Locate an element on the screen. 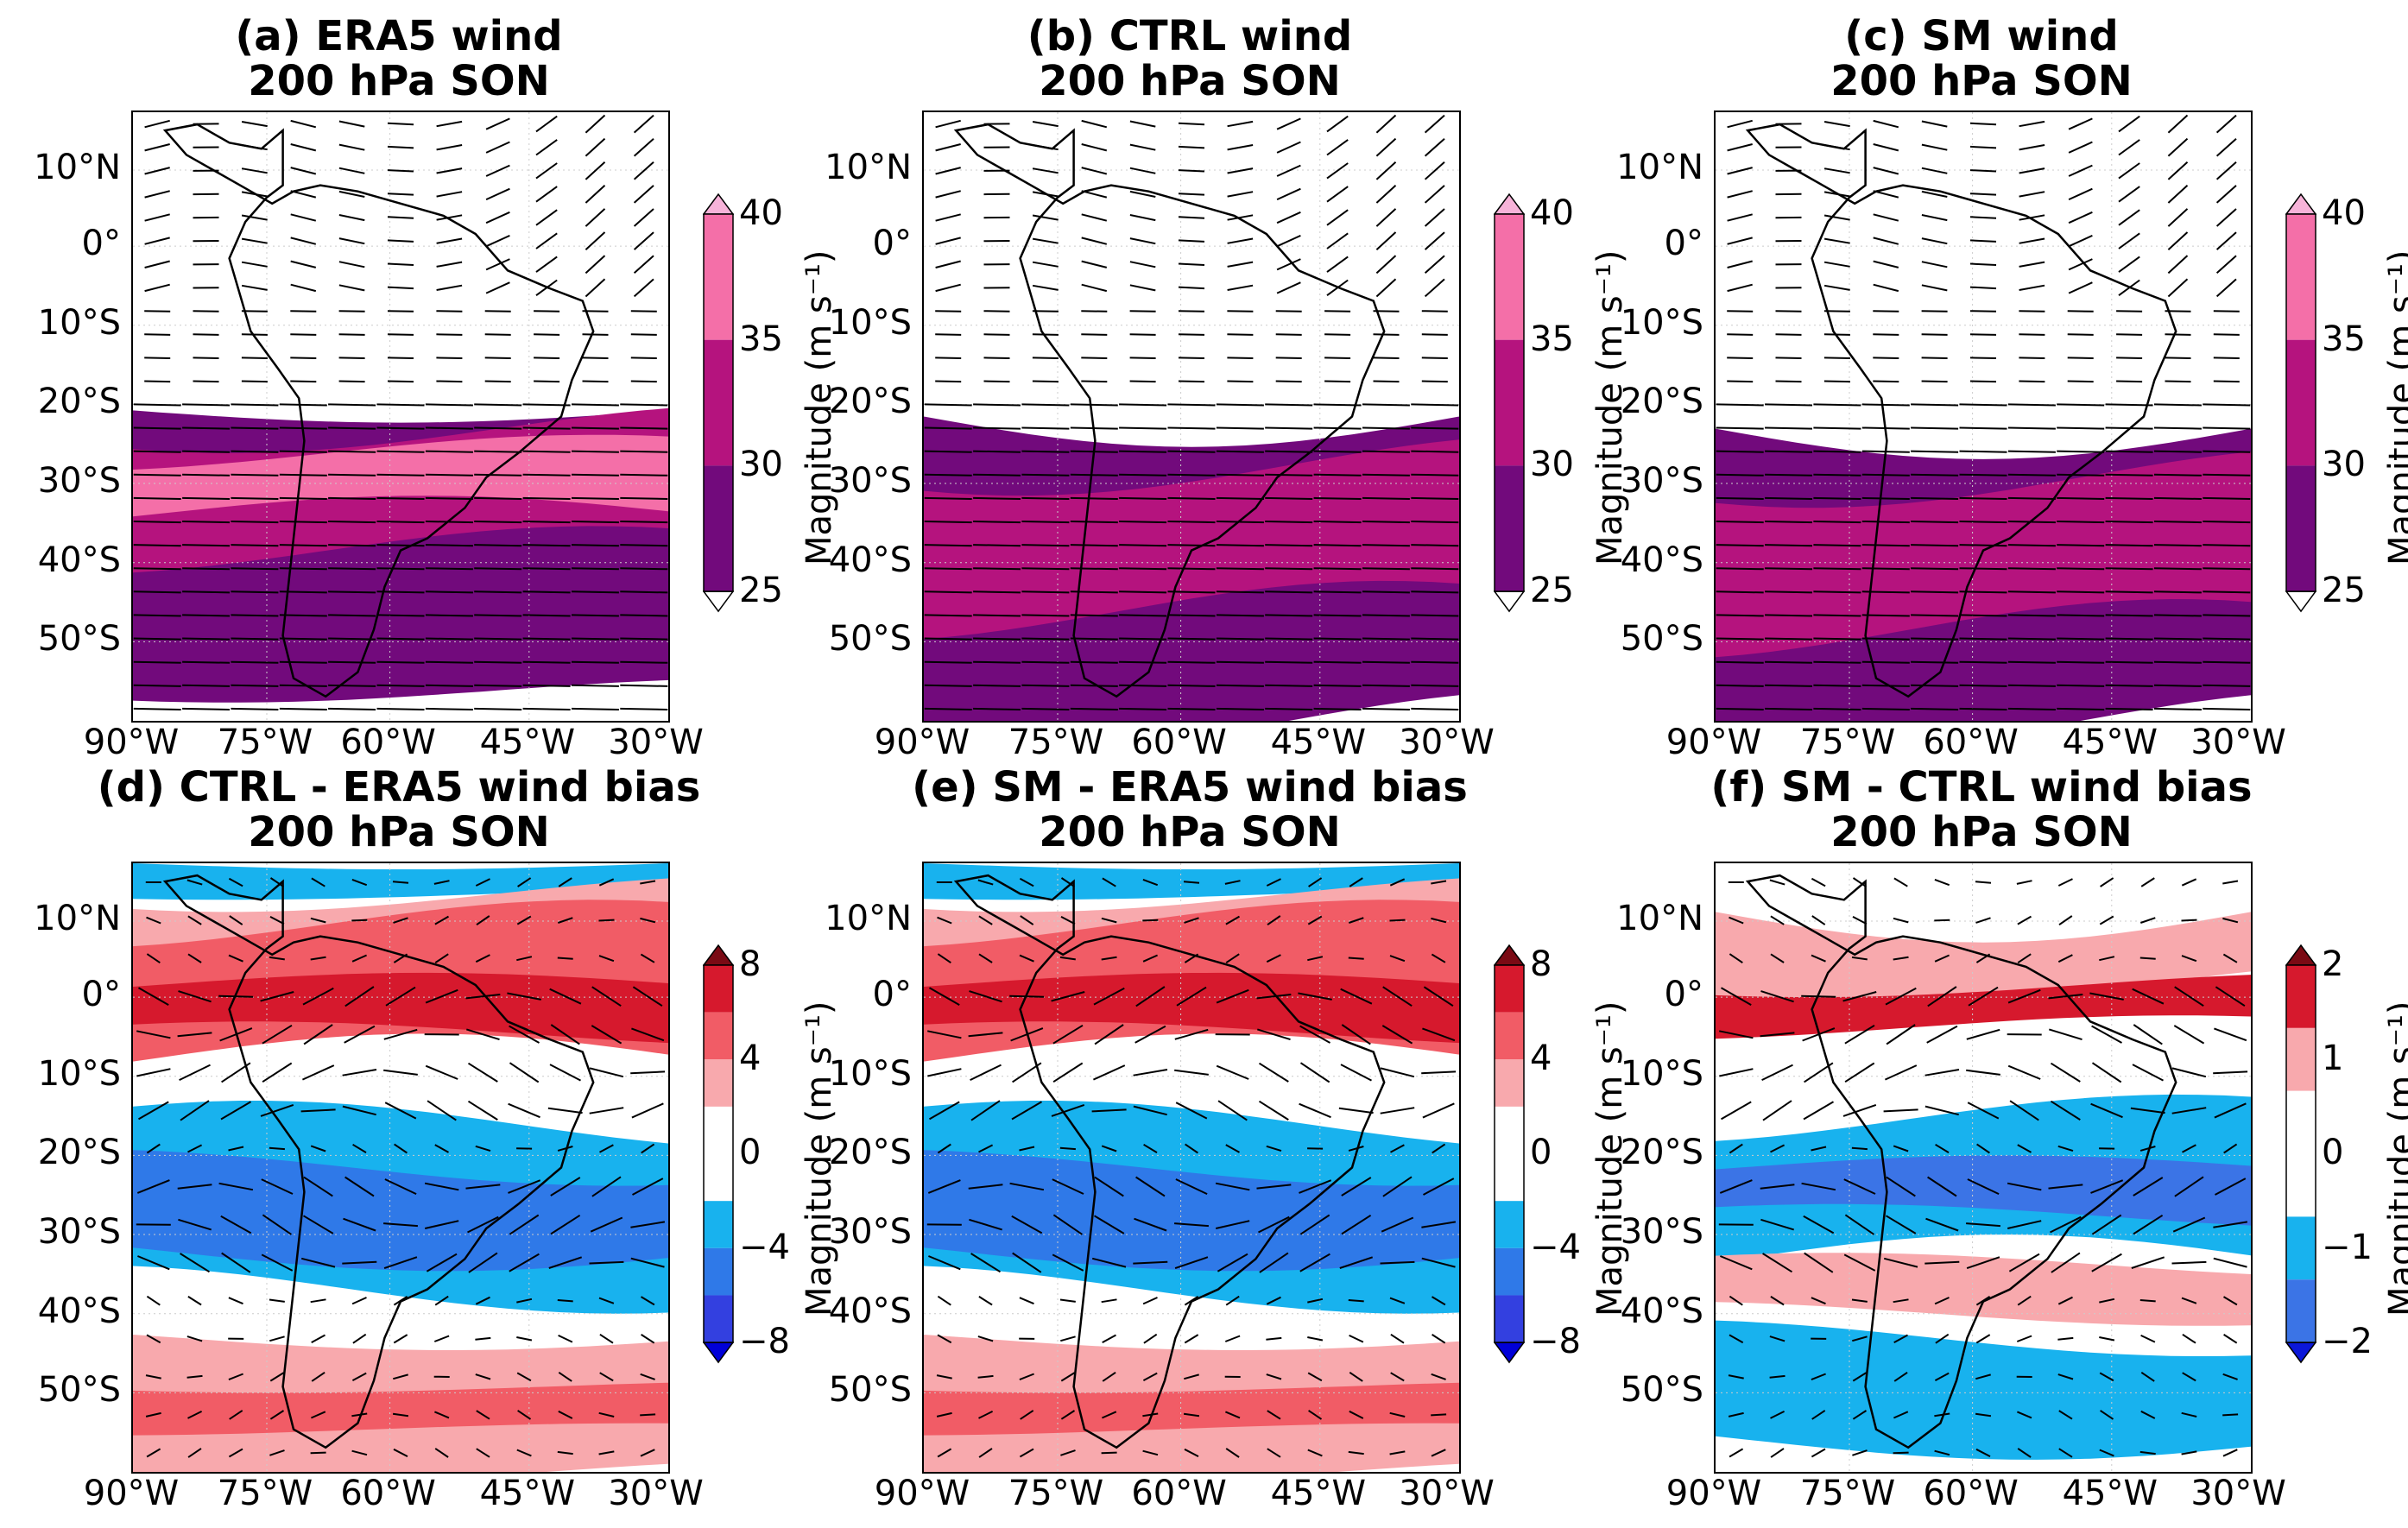 The image size is (2408, 1528). colorbar-tick: 8 is located at coordinates (750, 964).